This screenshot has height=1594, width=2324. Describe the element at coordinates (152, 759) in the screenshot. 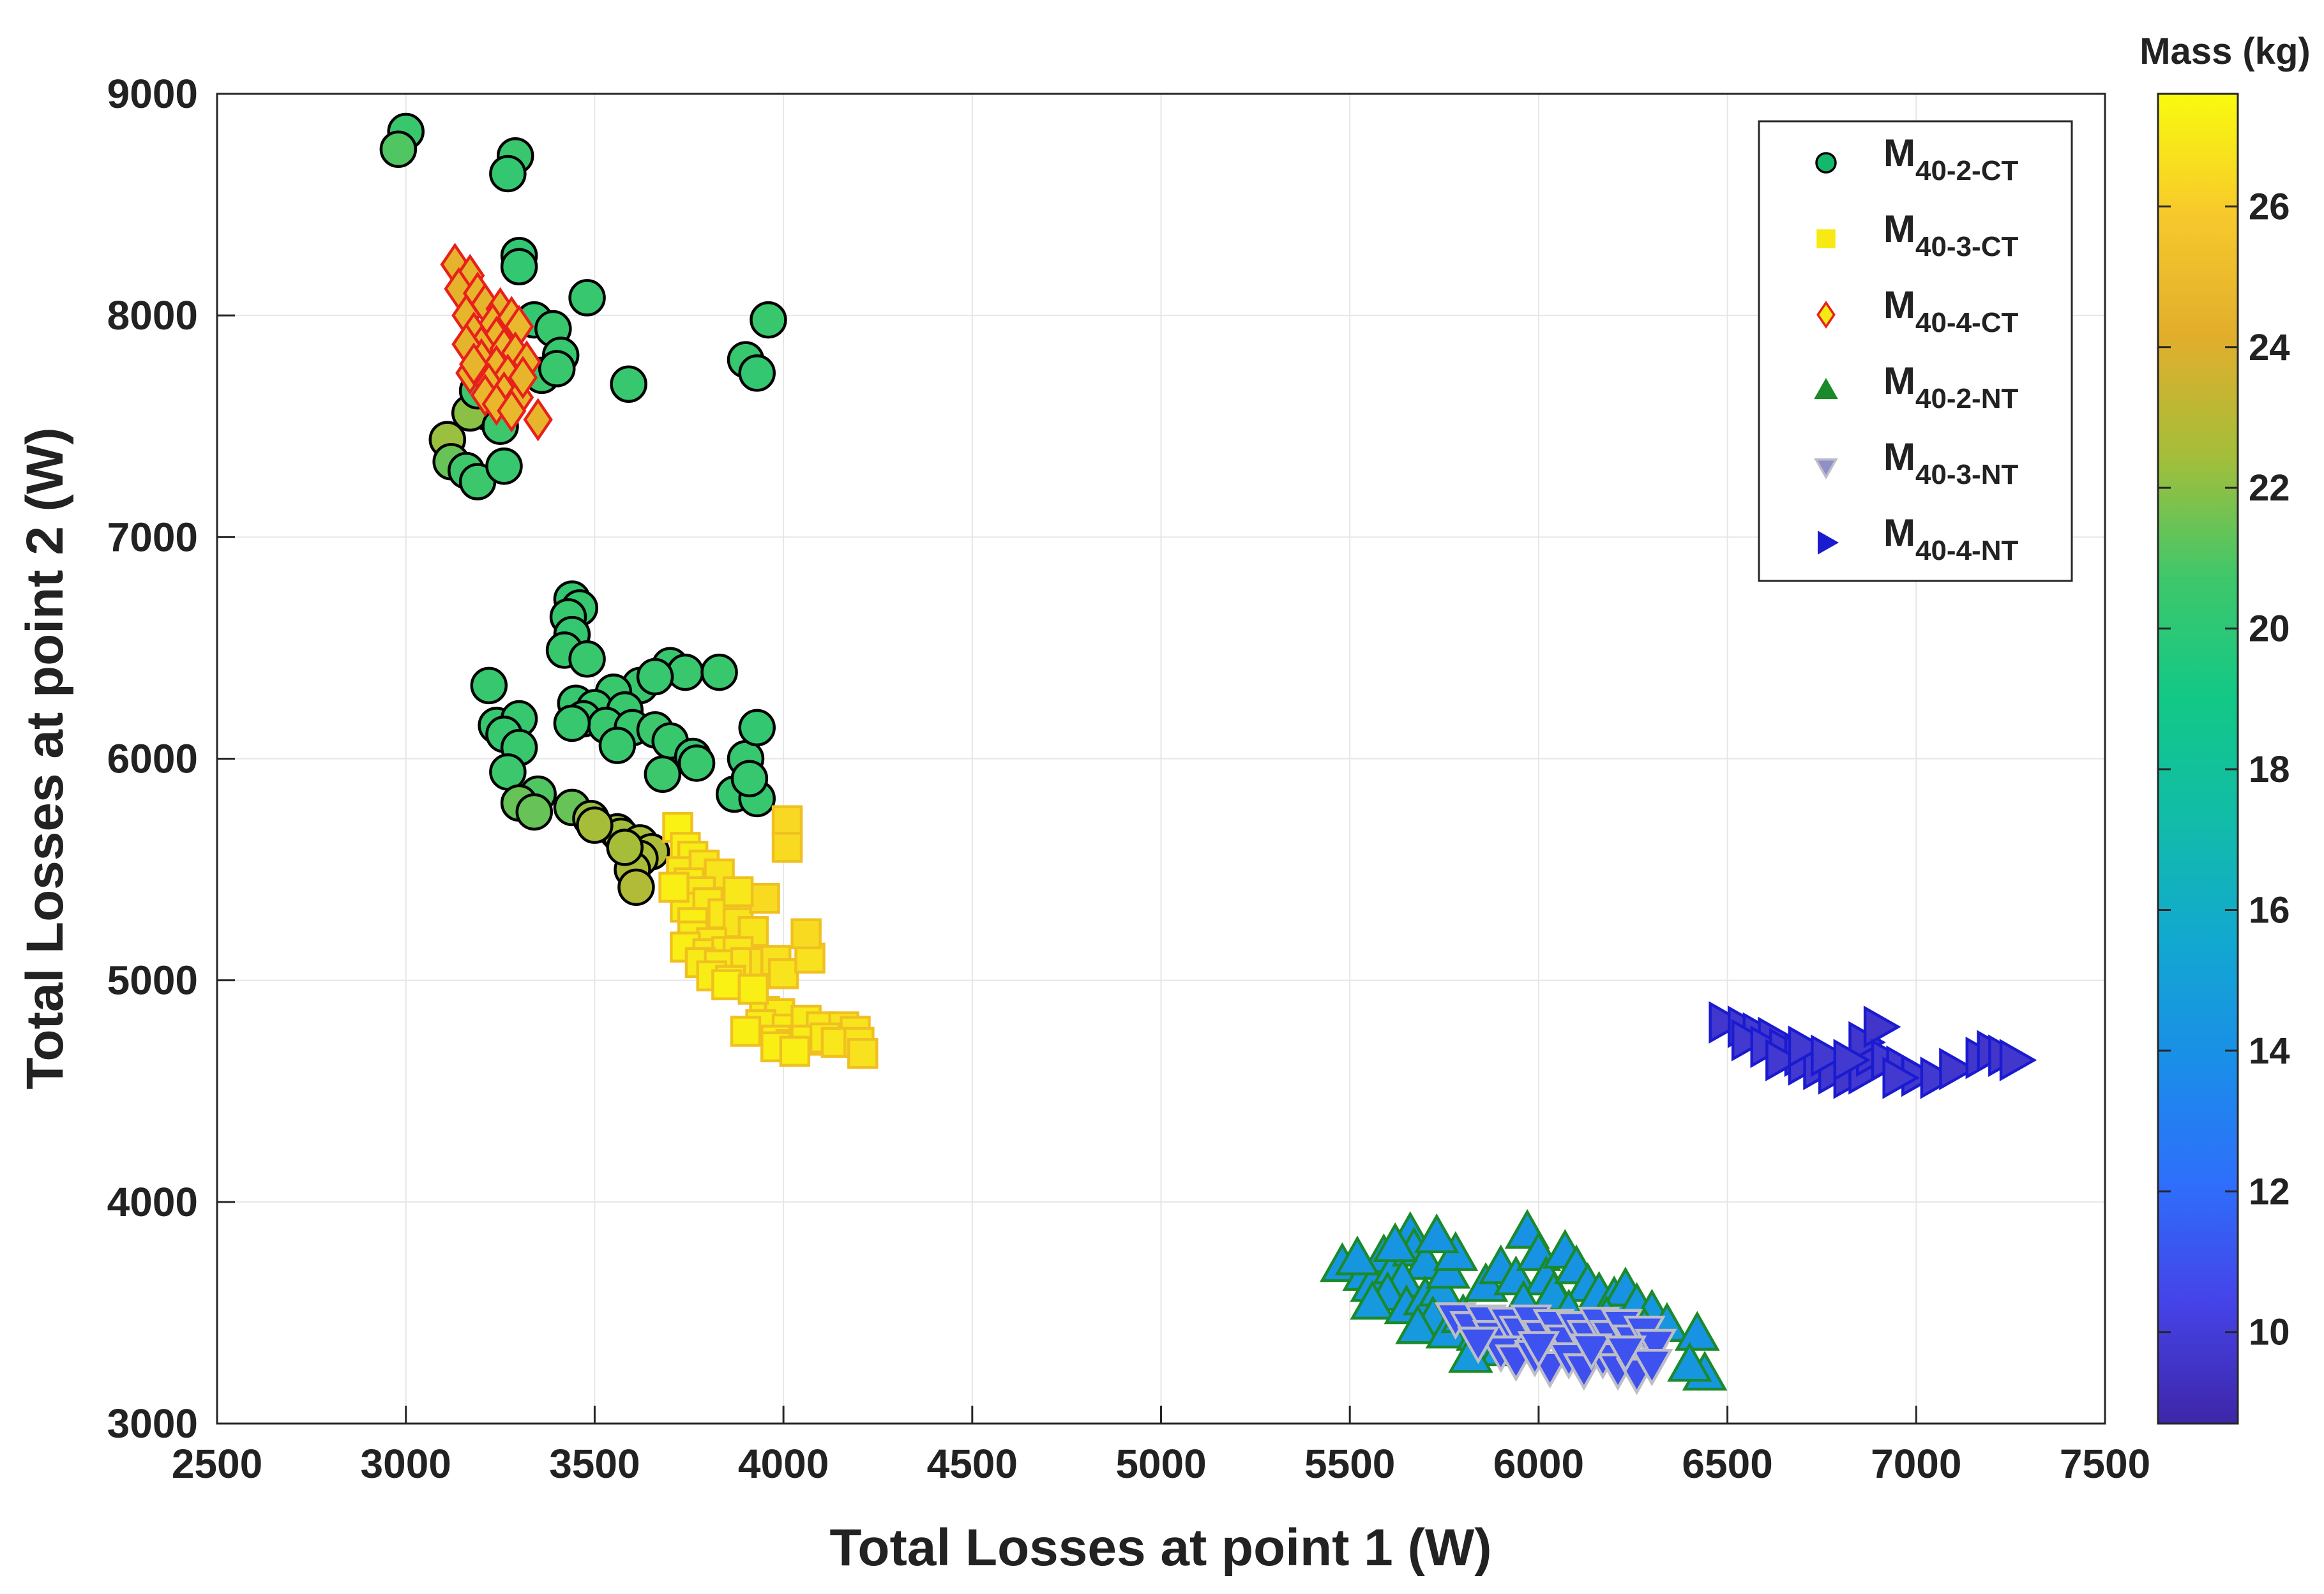

I see `y-tick-label: 6000` at that location.